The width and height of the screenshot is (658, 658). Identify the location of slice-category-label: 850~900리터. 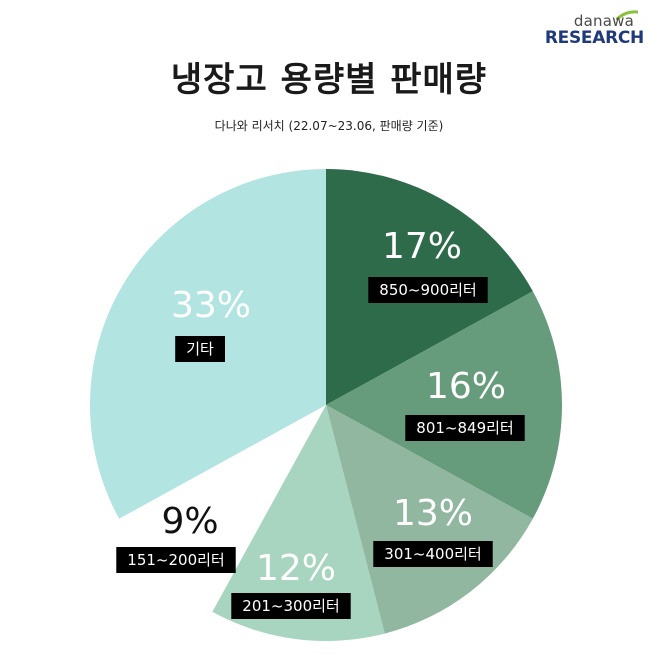
(428, 290).